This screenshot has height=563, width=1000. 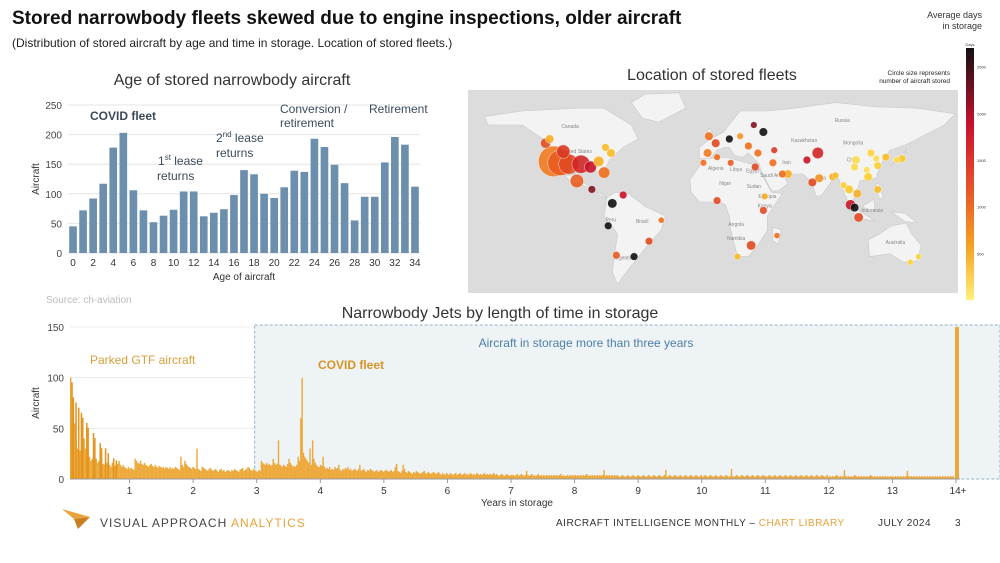 I want to click on annotation-first-lease-rest: lease, so click(x=187, y=161).